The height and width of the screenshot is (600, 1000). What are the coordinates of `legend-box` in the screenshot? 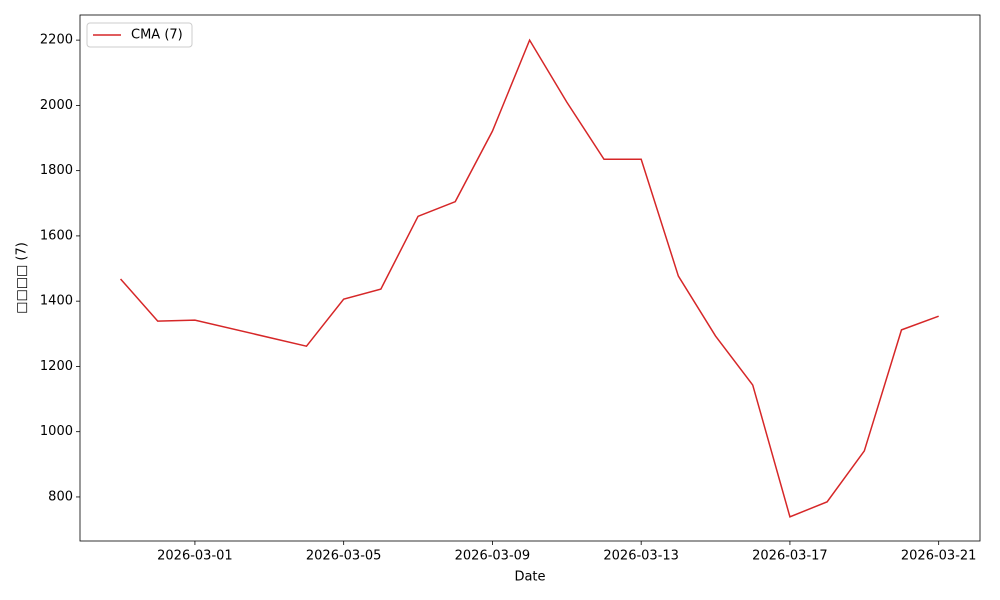 It's located at (139, 35).